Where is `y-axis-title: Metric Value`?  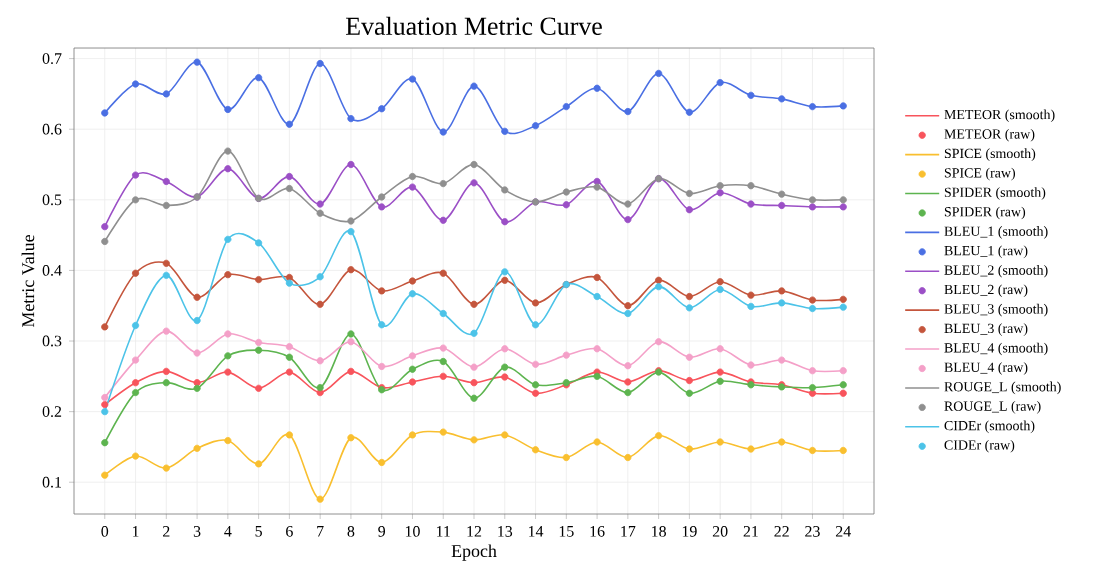
y-axis-title: Metric Value is located at coordinates (28, 281).